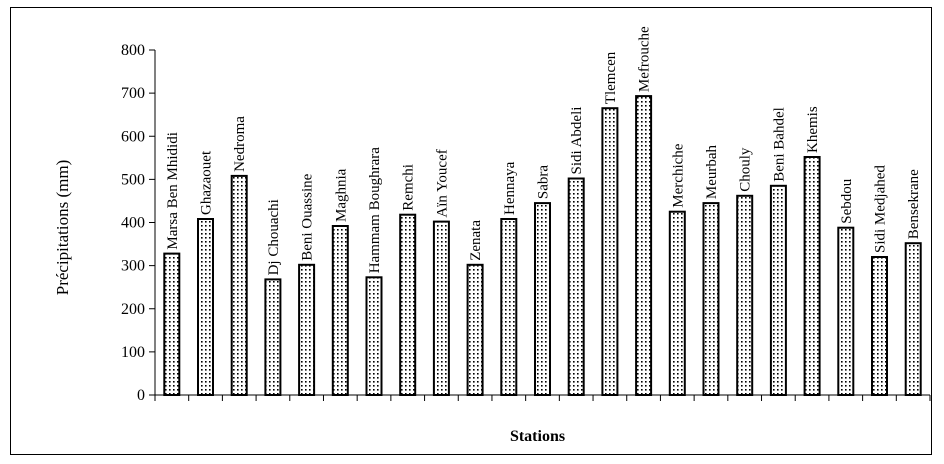 The width and height of the screenshot is (944, 464). What do you see at coordinates (133, 223) in the screenshot?
I see `y-tick-label: 400` at bounding box center [133, 223].